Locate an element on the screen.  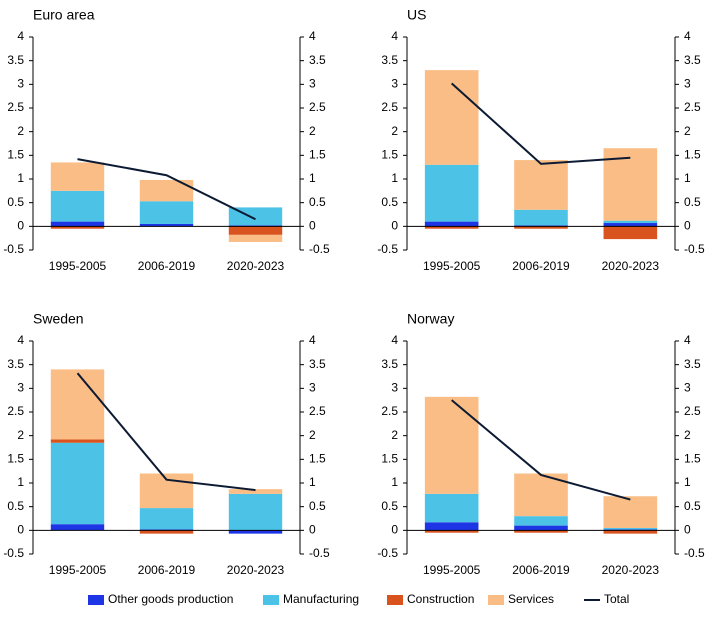
panel-title: Sweden is located at coordinates (58, 319).